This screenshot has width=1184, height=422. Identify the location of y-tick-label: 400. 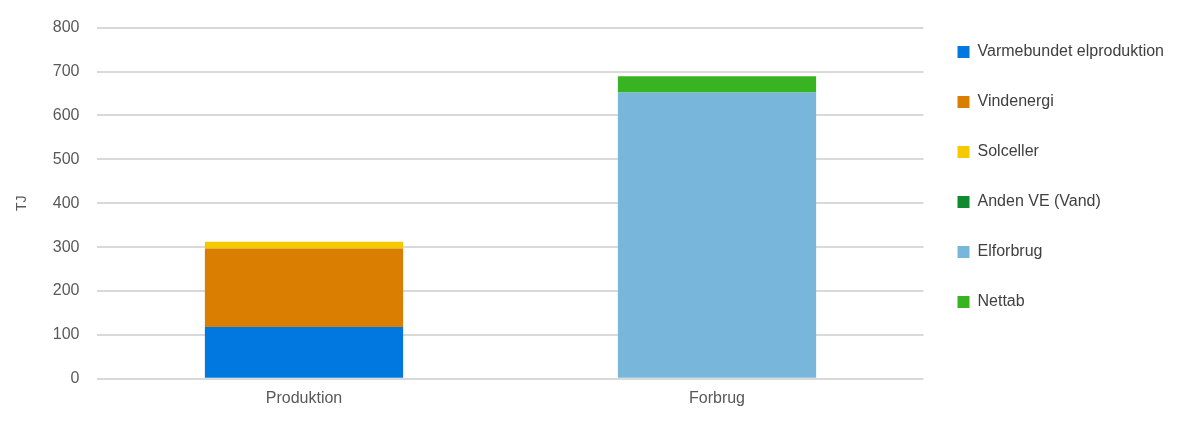
(66, 202).